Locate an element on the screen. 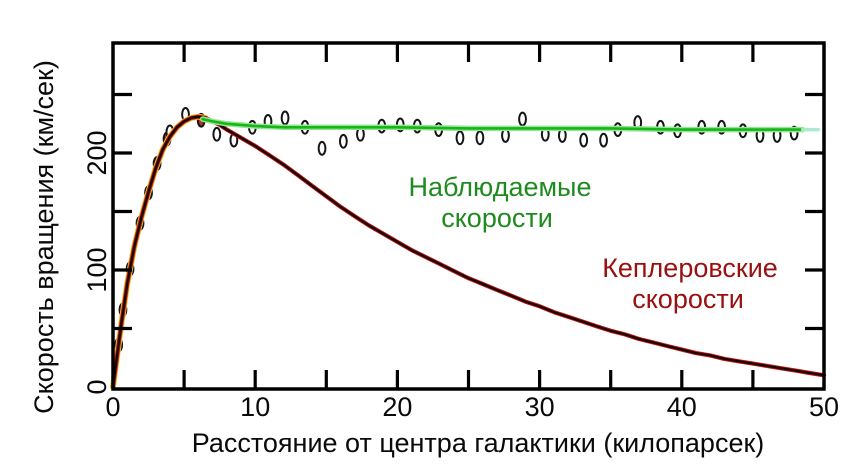  x-tick-label: 30 is located at coordinates (540, 407).